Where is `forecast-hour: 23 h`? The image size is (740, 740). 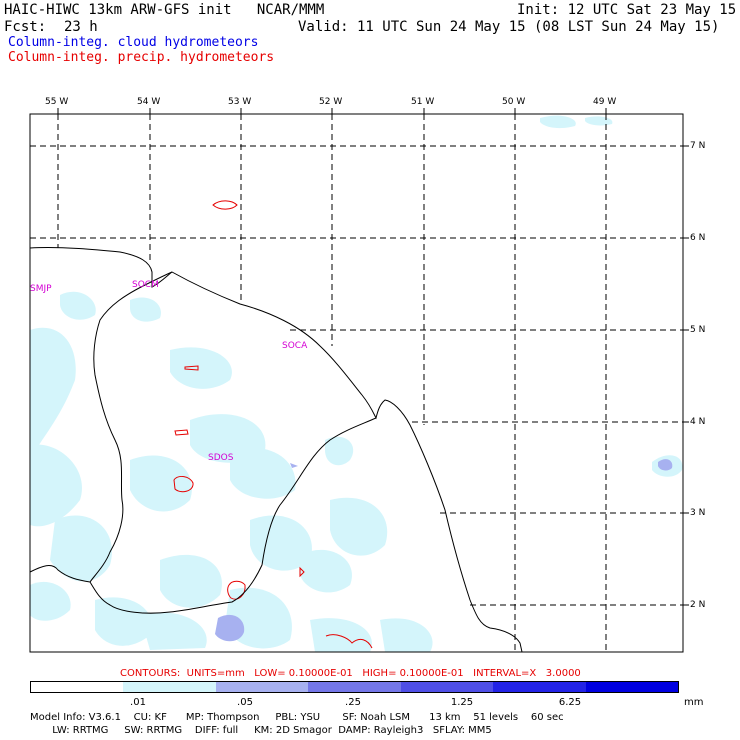 forecast-hour: 23 h is located at coordinates (81, 27).